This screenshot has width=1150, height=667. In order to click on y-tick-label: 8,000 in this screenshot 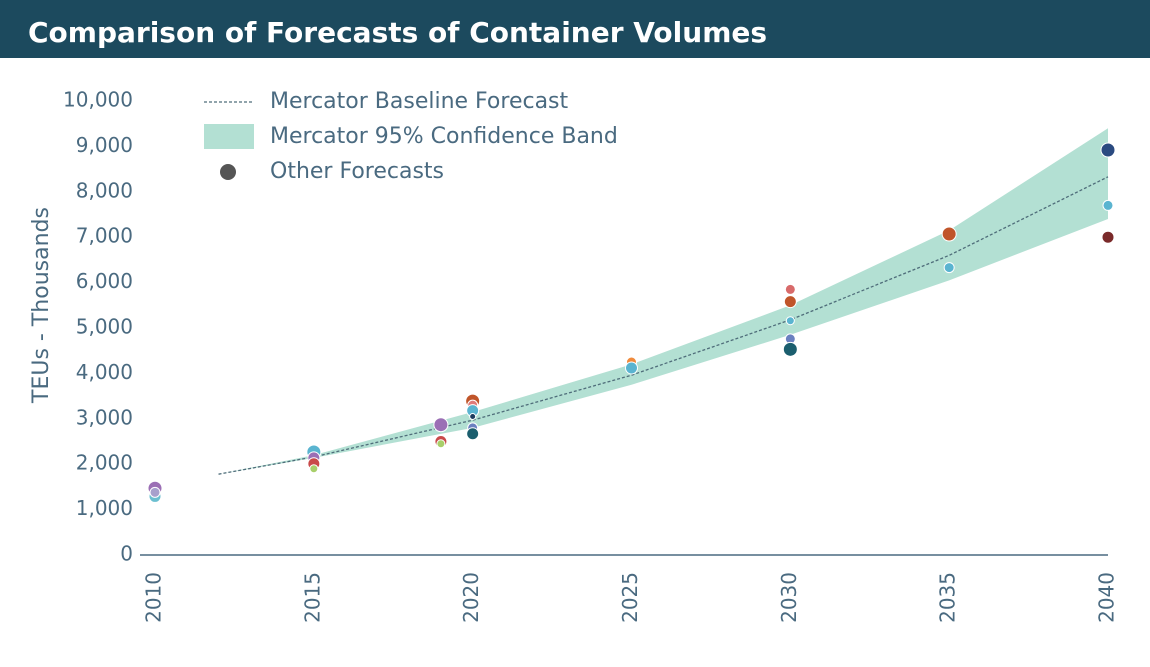, I will do `click(104, 190)`.